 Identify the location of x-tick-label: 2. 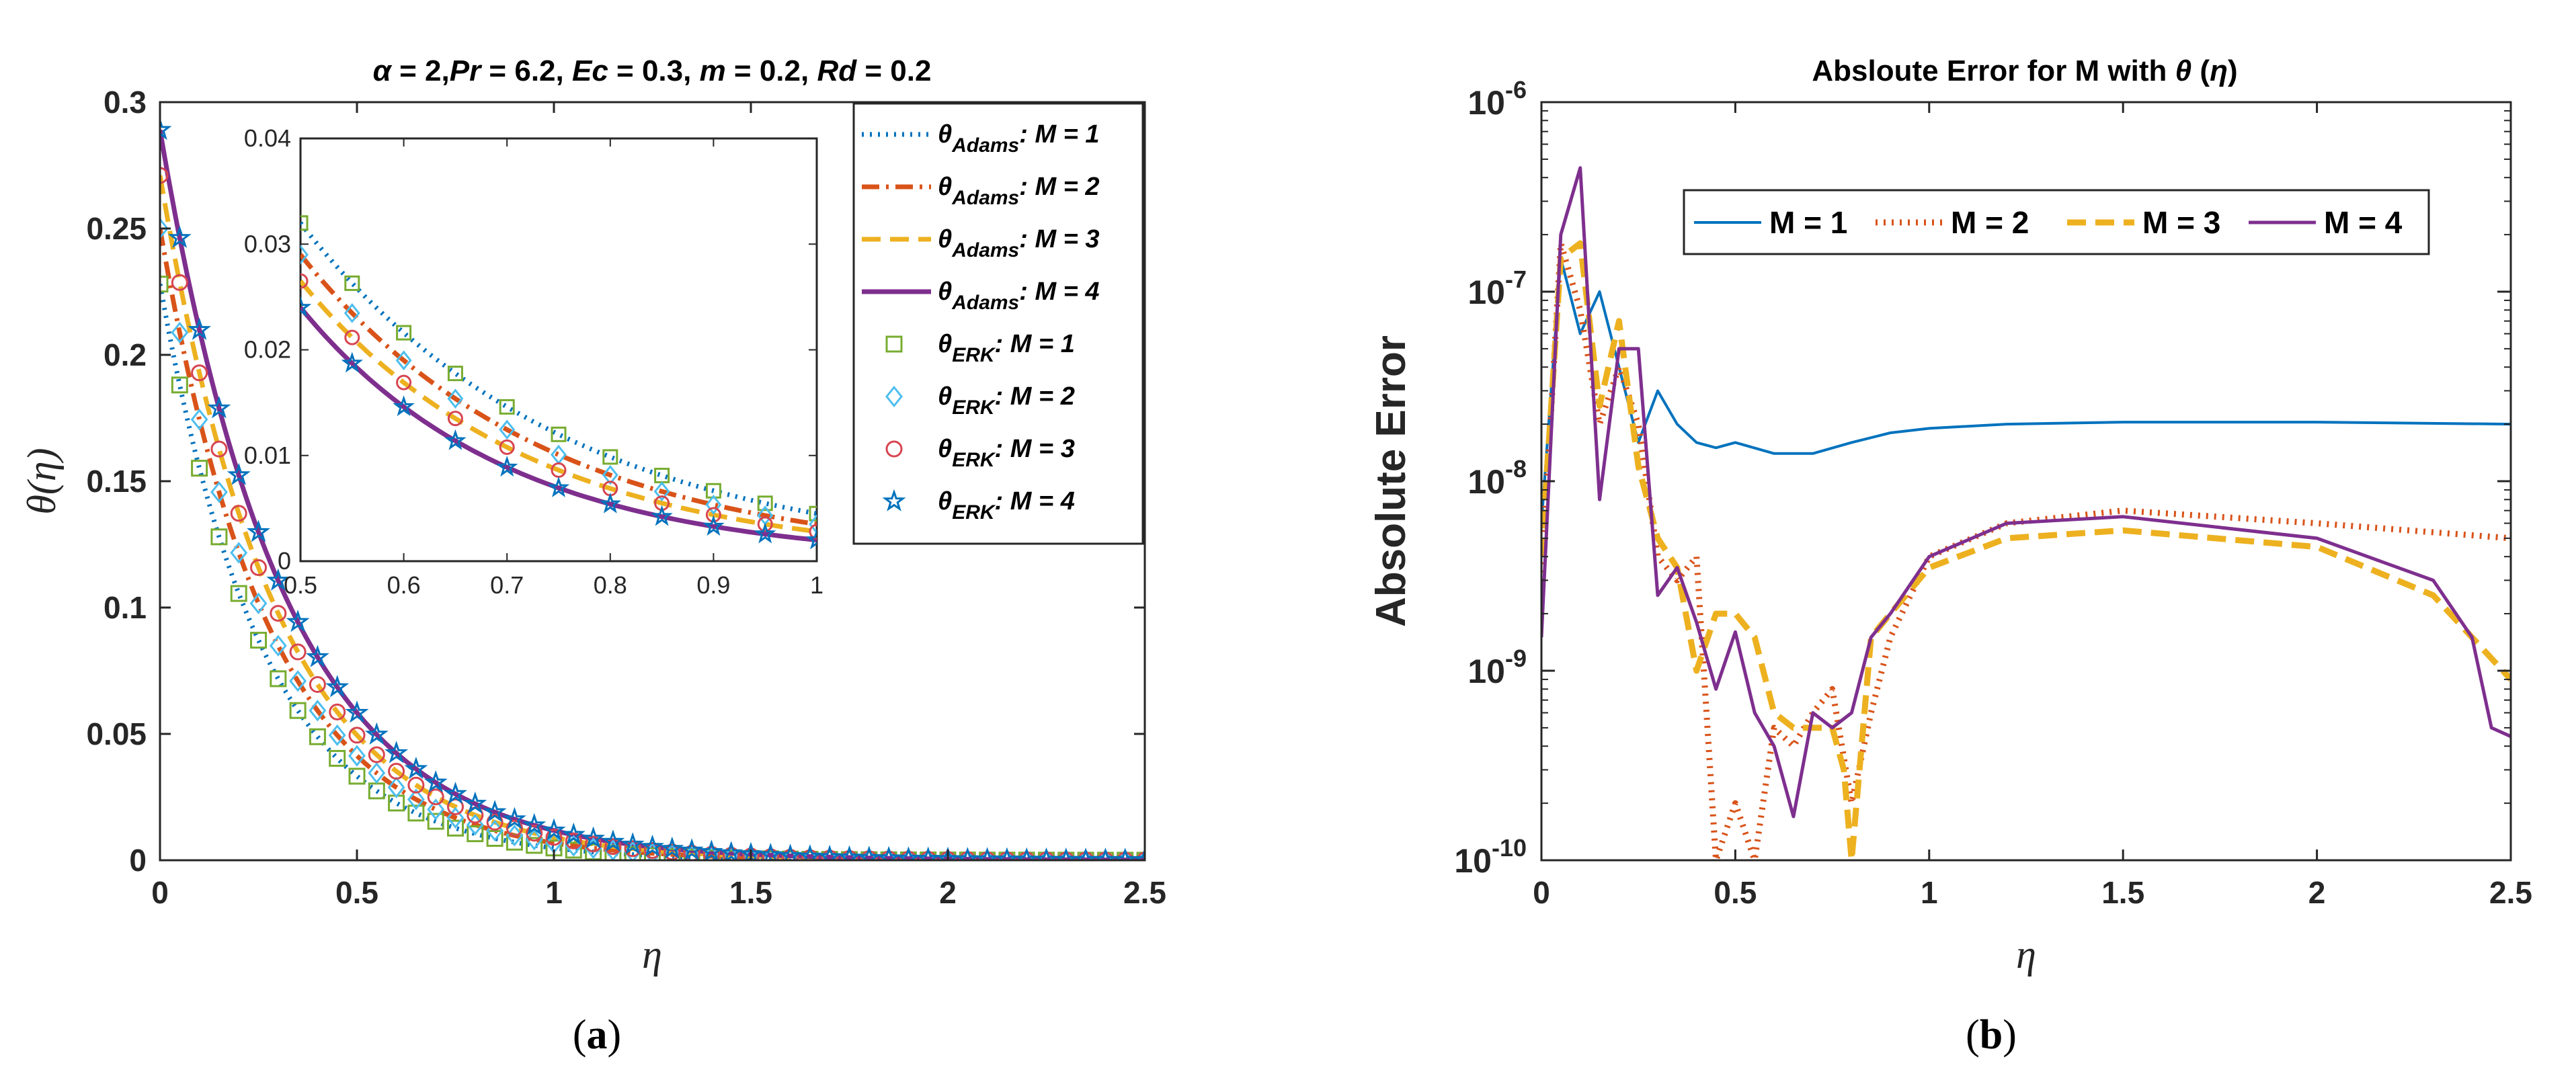
(2317, 893).